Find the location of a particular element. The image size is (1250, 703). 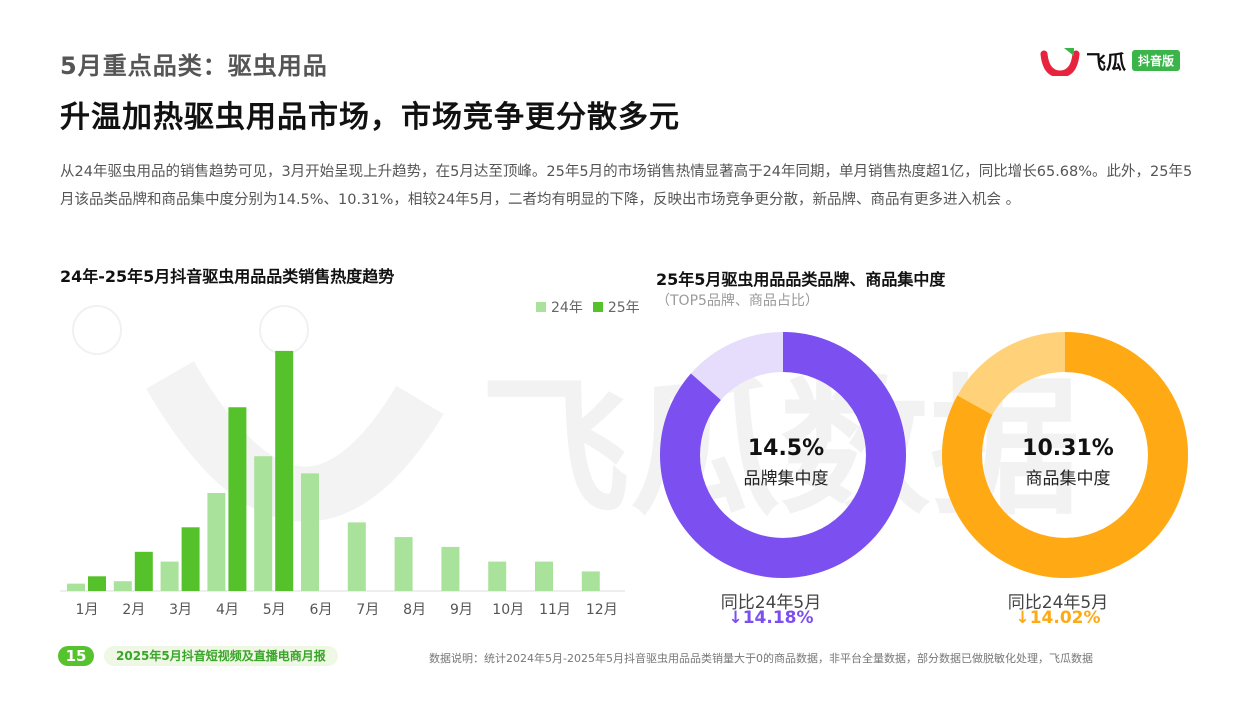

logo-badge: 抖音版 is located at coordinates (1156, 60).